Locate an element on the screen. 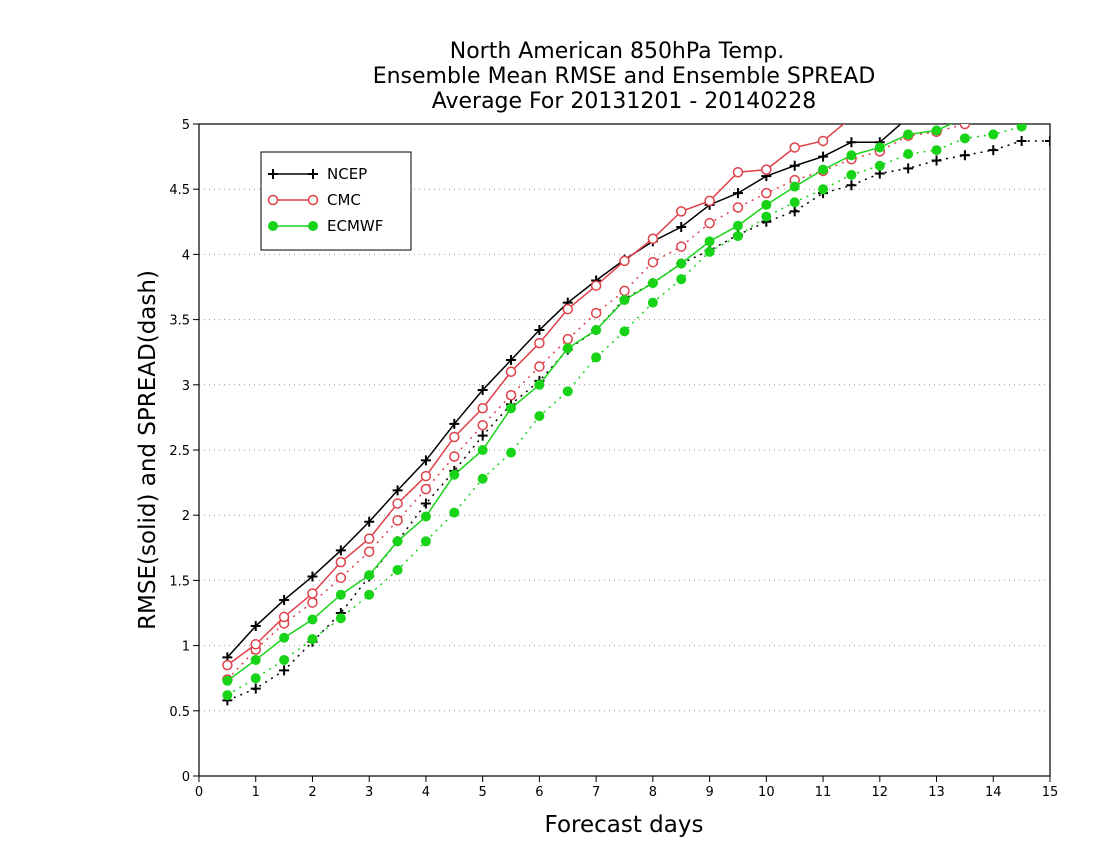 The height and width of the screenshot is (850, 1100). y-tick-label: 4 is located at coordinates (186, 255).